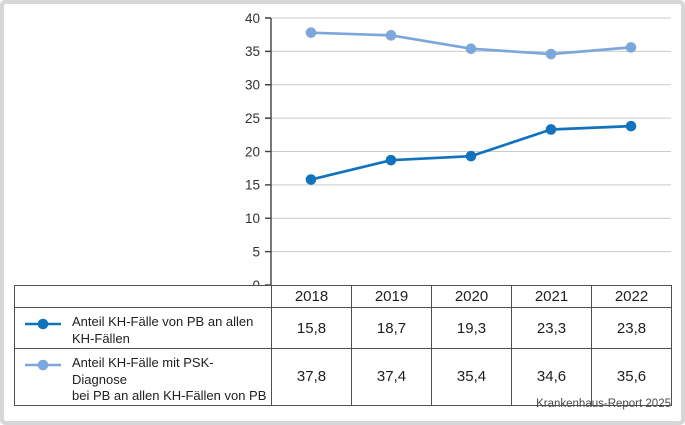  Describe the element at coordinates (603, 404) in the screenshot. I see `source-note: Krankenhaus-Report 2025` at that location.